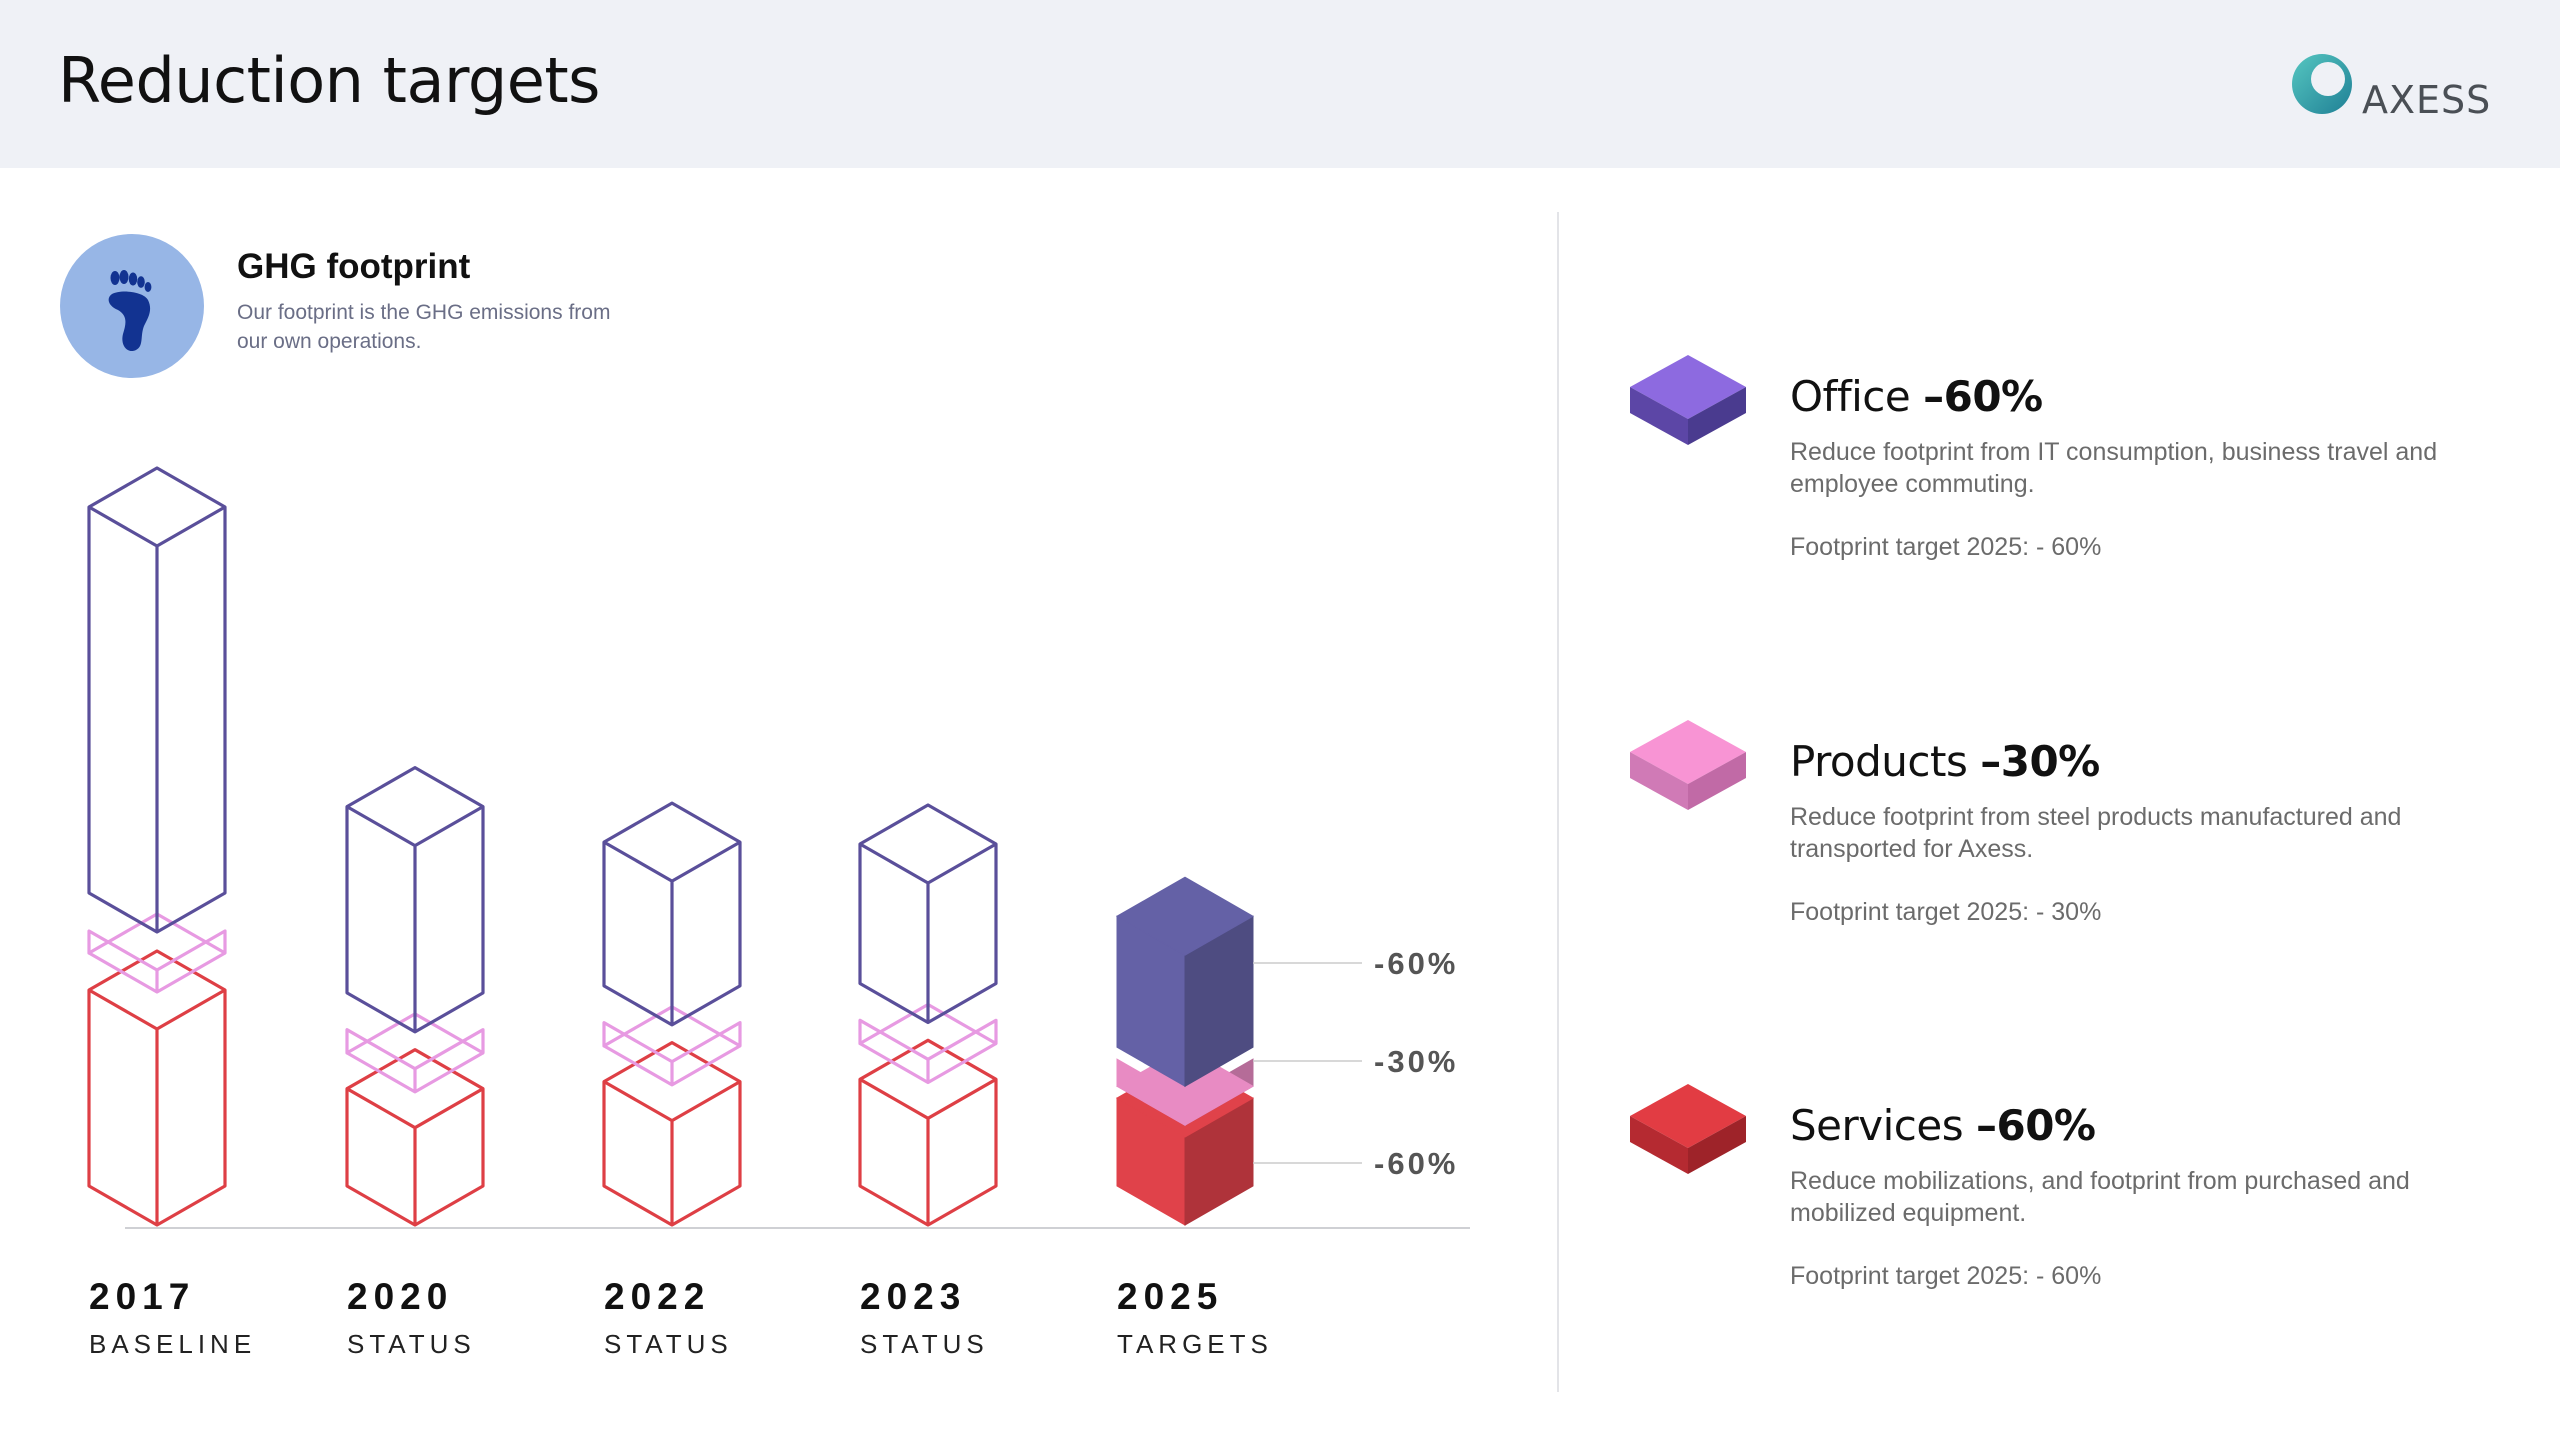 The width and height of the screenshot is (2560, 1440). Describe the element at coordinates (672, 932) in the screenshot. I see `bar-office-2022-edges` at that location.